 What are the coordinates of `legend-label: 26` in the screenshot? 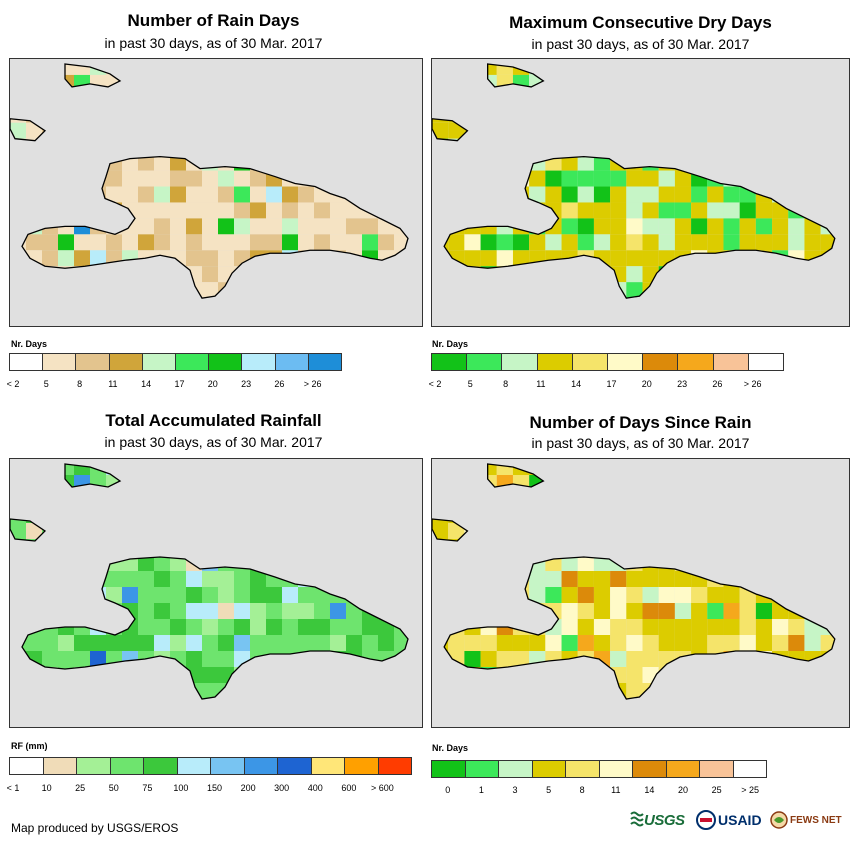 It's located at (717, 384).